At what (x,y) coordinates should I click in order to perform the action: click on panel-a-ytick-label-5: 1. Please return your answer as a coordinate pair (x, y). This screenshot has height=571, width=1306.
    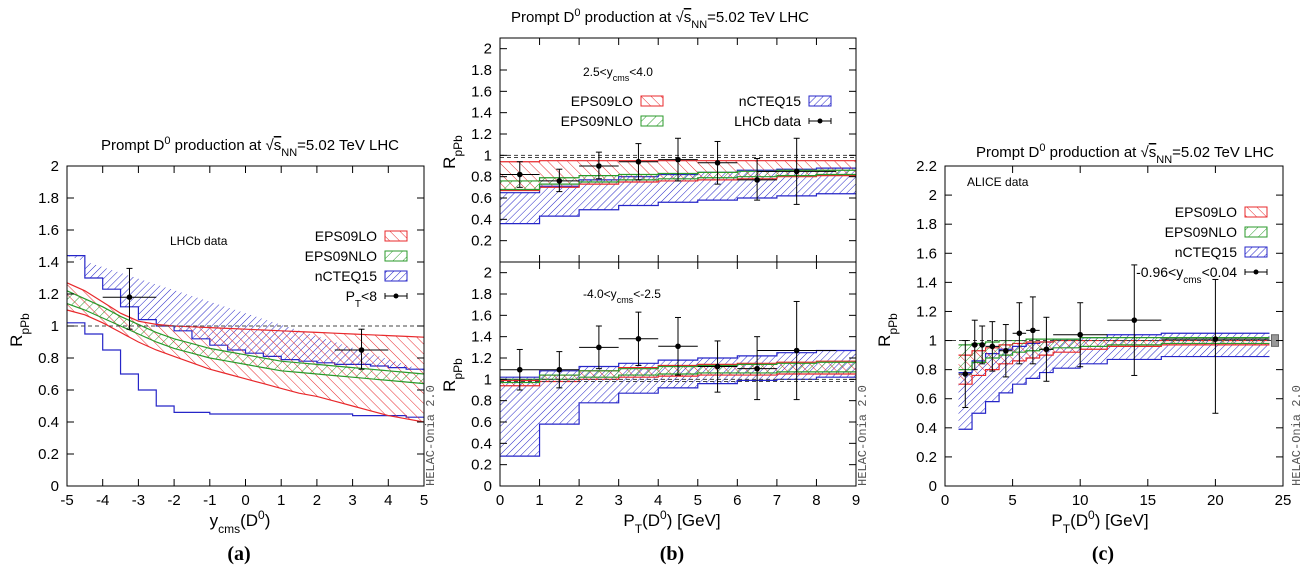
    Looking at the image, I should click on (55, 326).